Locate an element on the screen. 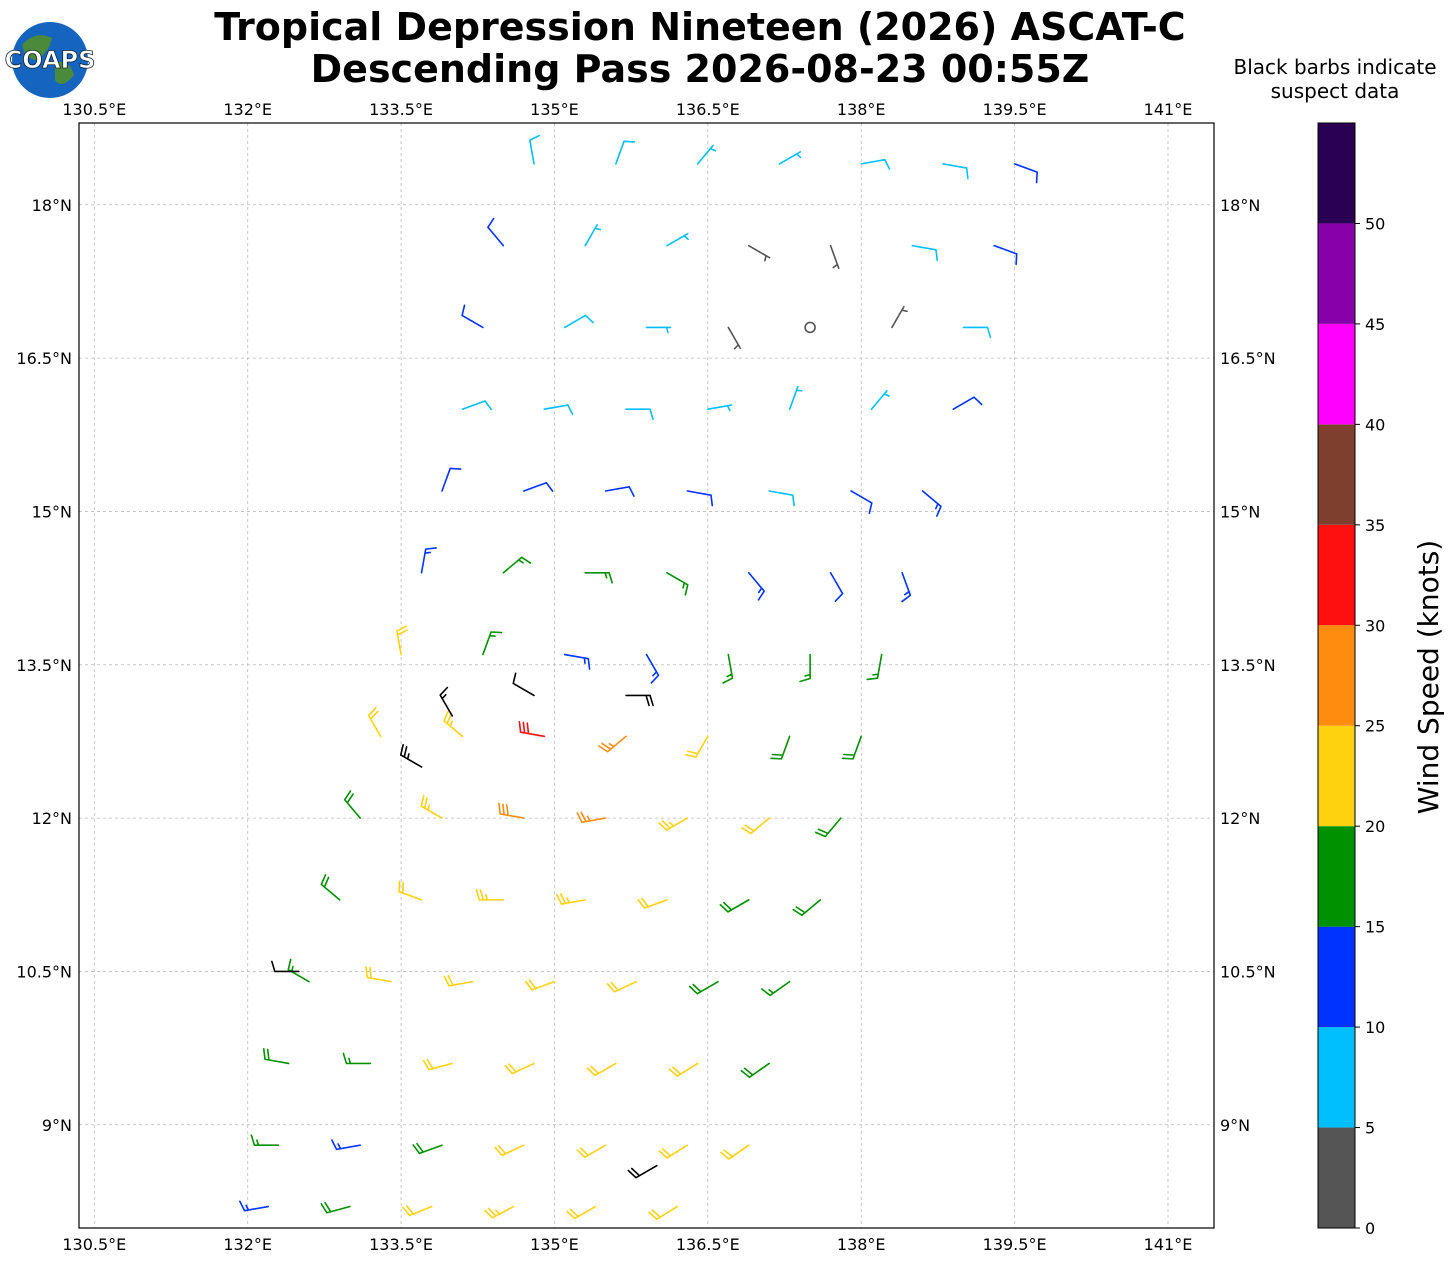 Image resolution: width=1455 pixels, height=1268 pixels. note: Black barbs indicate is located at coordinates (1335, 67).